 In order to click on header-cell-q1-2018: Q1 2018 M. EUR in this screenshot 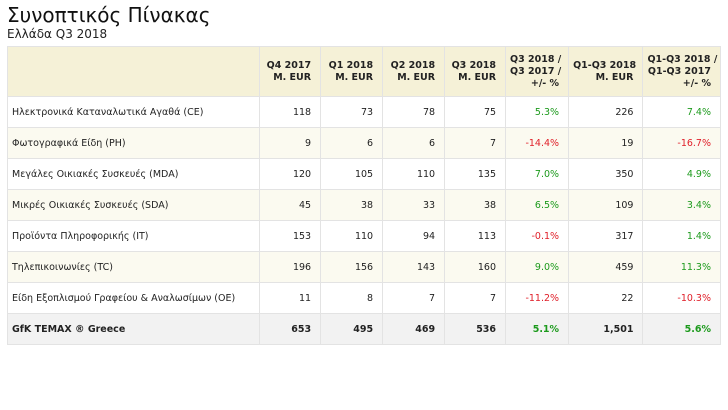, I will do `click(352, 71)`.